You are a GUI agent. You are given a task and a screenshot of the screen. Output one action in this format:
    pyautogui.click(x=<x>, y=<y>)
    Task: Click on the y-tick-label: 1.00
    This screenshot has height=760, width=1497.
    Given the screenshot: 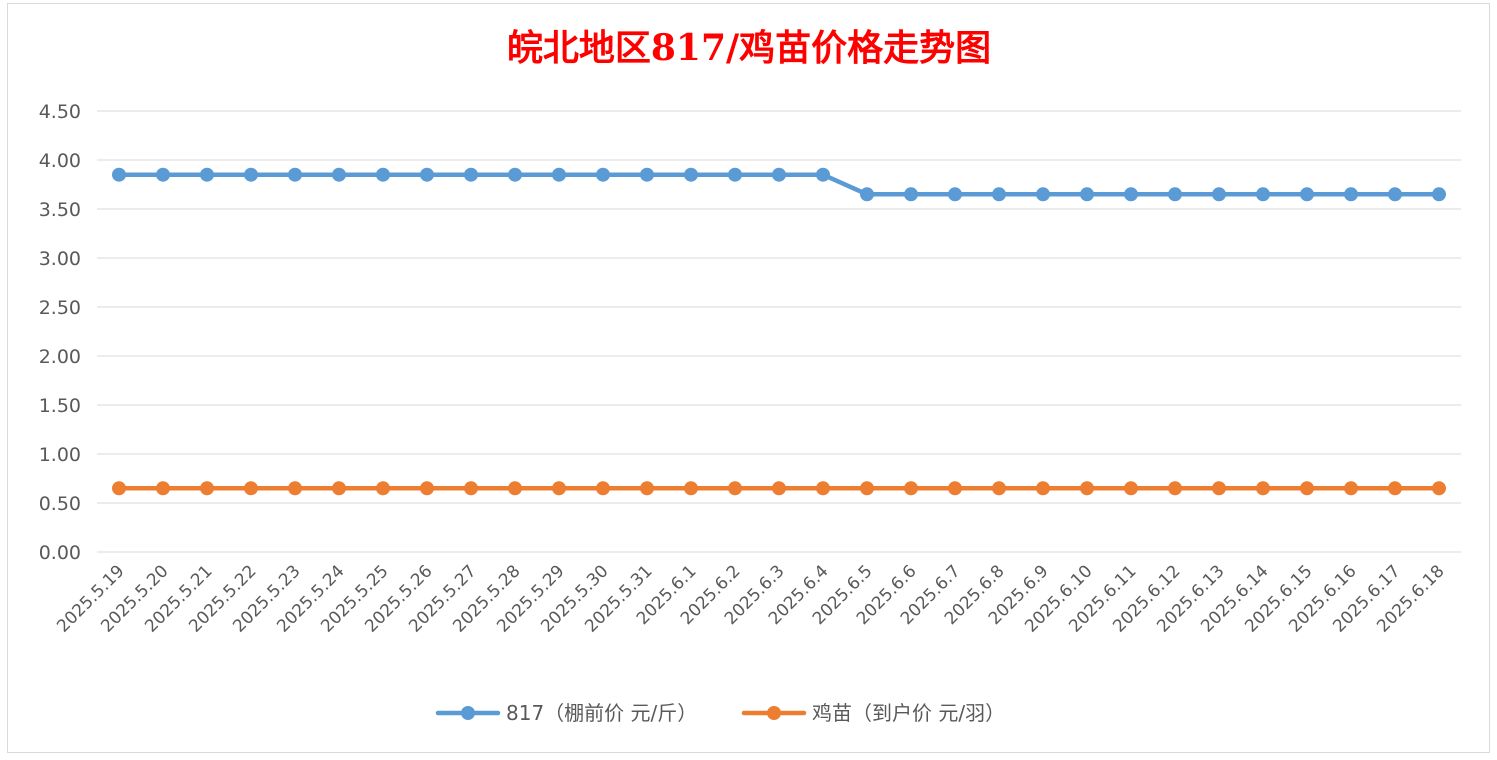 What is the action you would take?
    pyautogui.click(x=60, y=455)
    